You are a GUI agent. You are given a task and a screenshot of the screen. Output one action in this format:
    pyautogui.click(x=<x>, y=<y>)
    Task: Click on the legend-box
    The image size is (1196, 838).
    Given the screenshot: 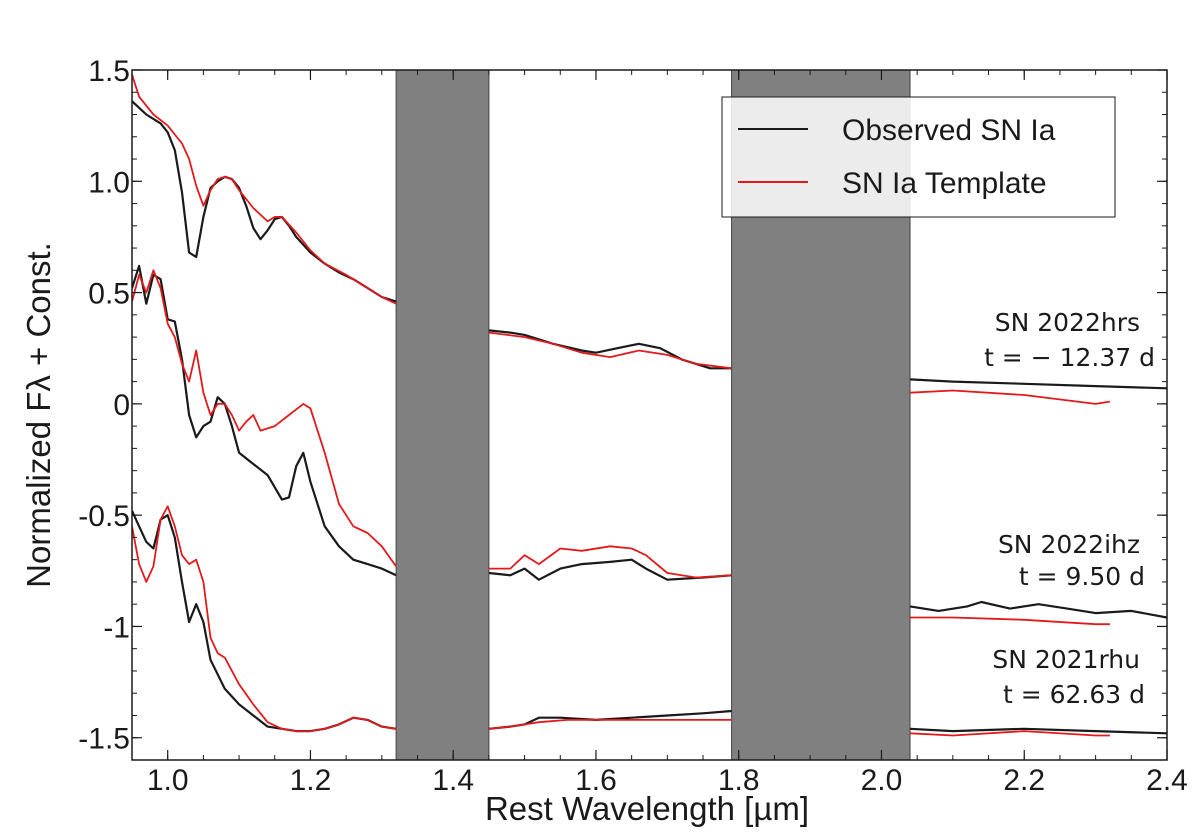 What is the action you would take?
    pyautogui.click(x=918, y=157)
    